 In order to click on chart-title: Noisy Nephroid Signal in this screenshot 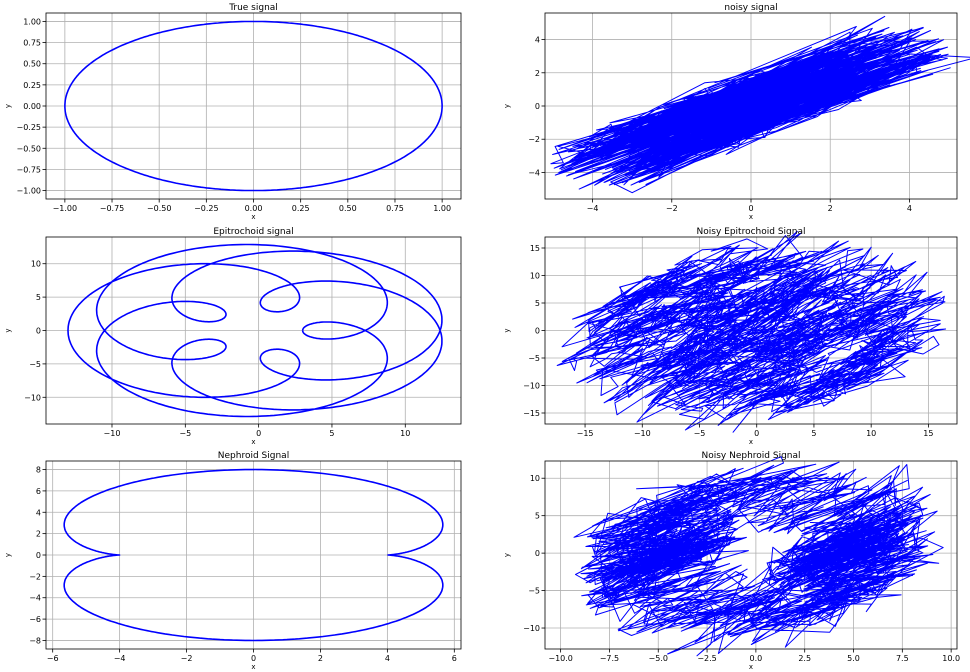, I will do `click(750, 456)`.